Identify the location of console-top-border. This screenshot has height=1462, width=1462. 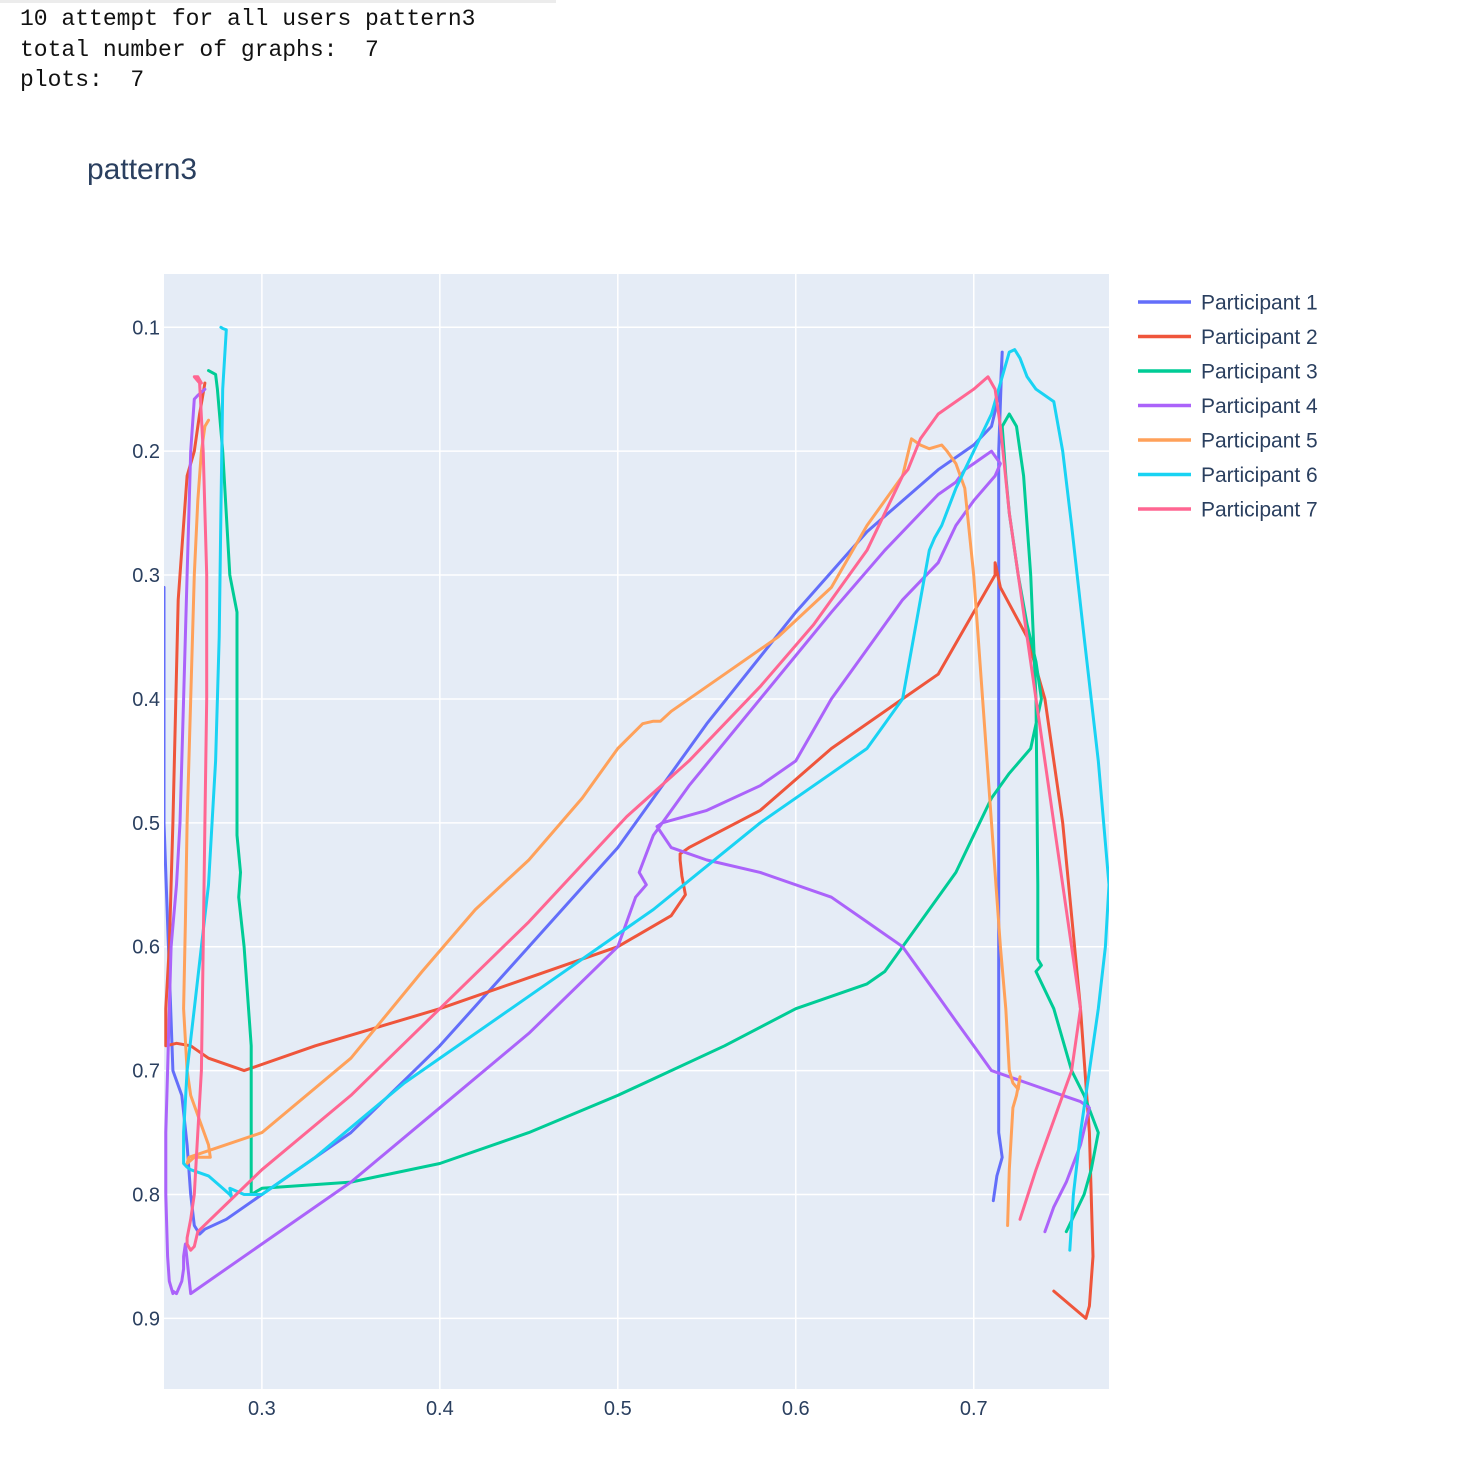
(278, 1).